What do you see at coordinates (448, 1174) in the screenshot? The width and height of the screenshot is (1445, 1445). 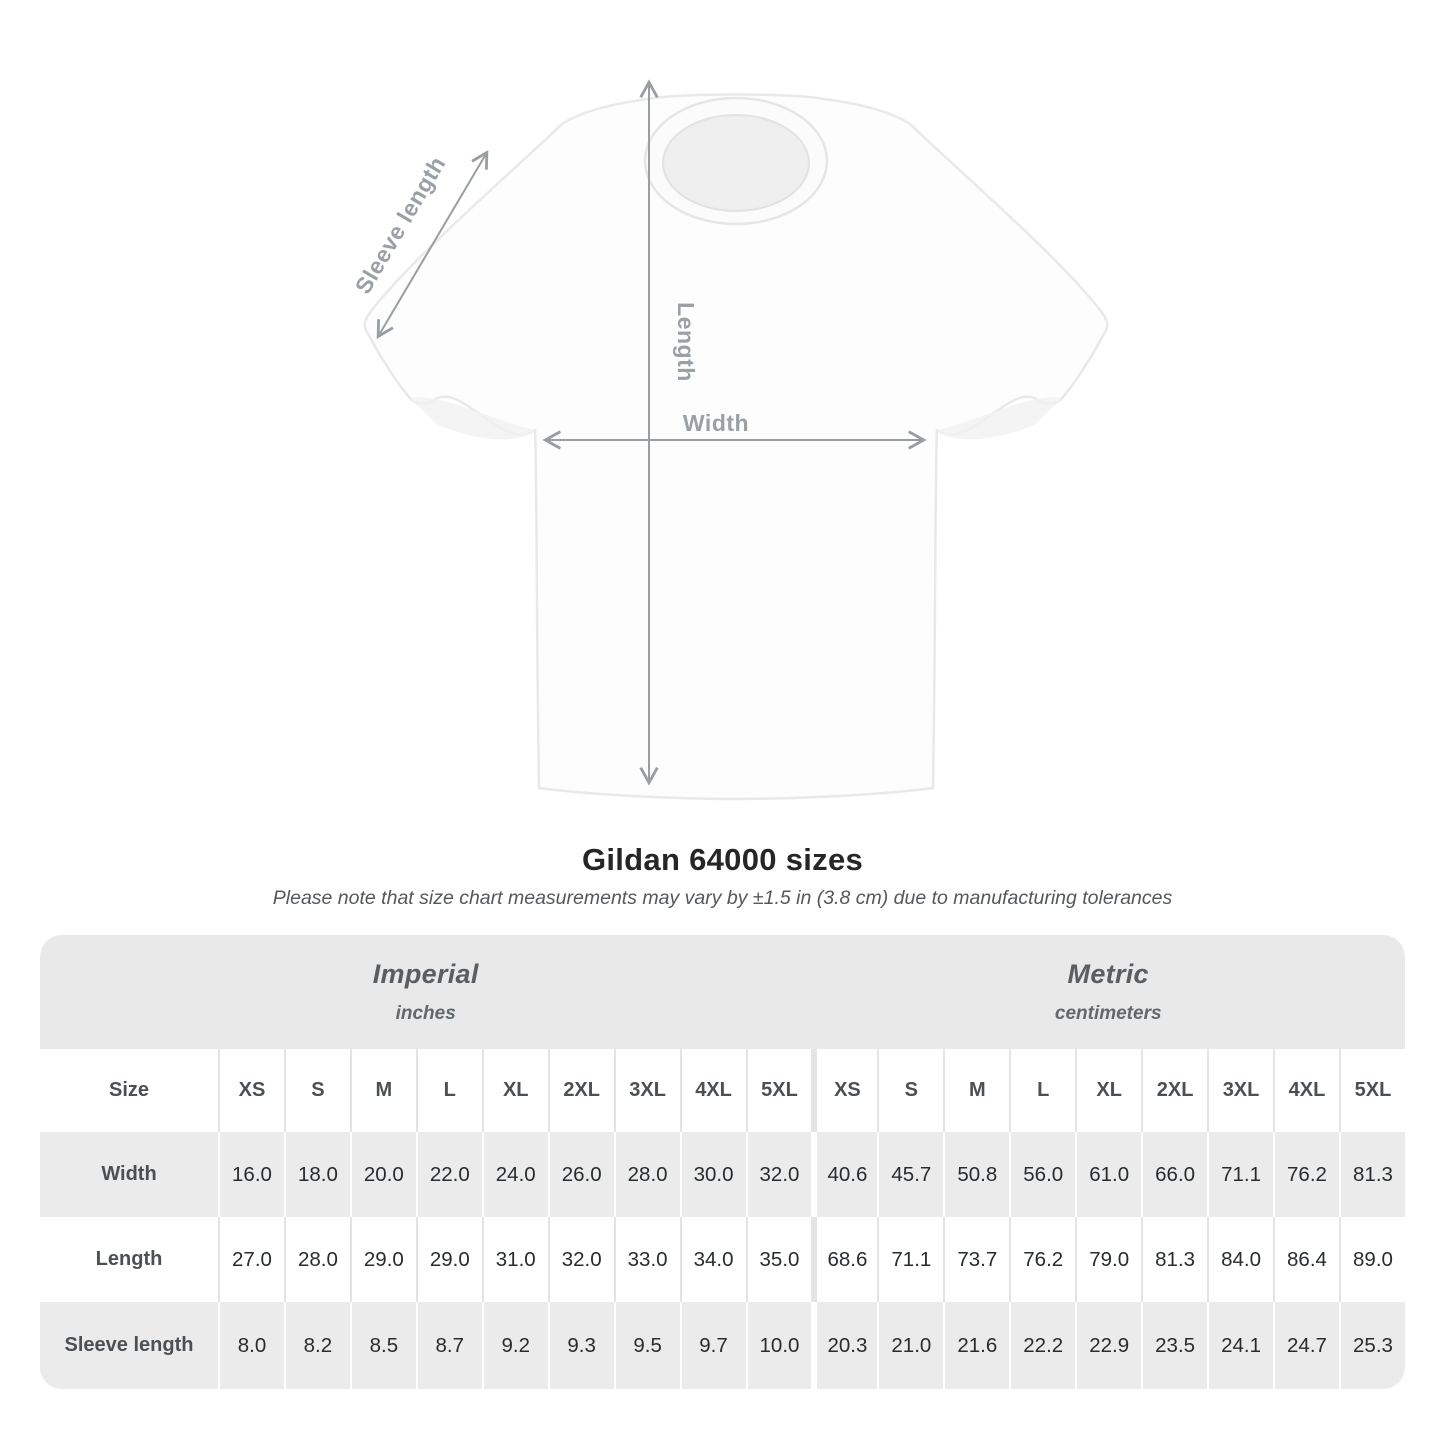 I see `value-cell: 22.0` at bounding box center [448, 1174].